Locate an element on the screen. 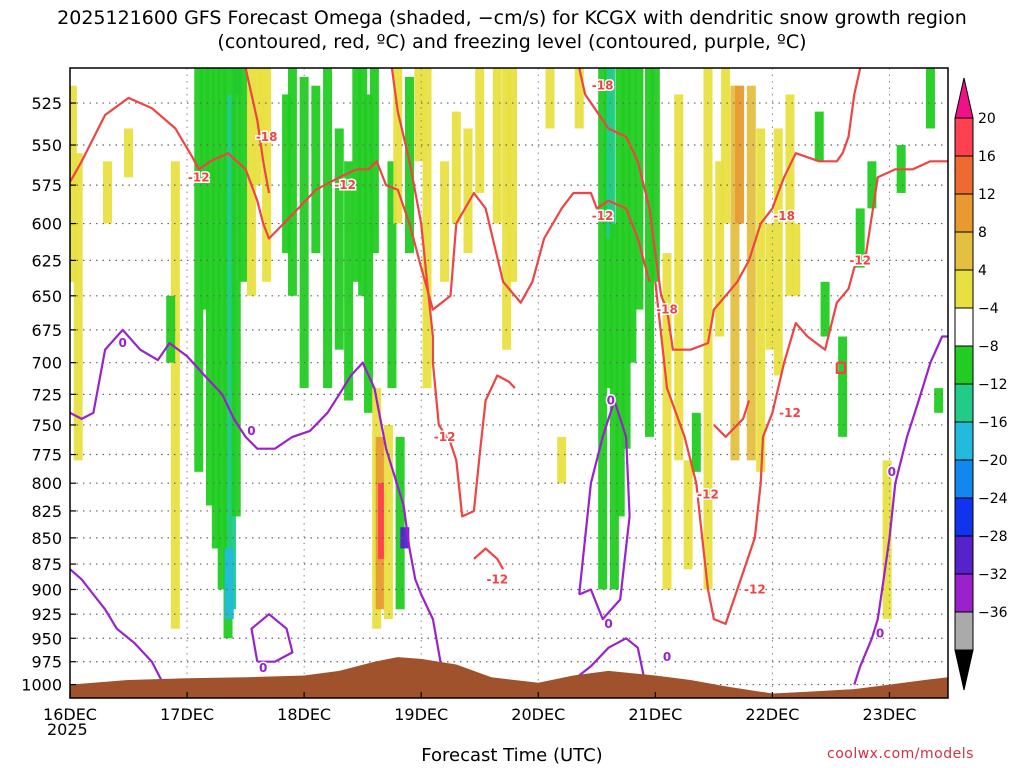 The width and height of the screenshot is (1024, 768). x-tick-label: 21DEC is located at coordinates (655, 714).